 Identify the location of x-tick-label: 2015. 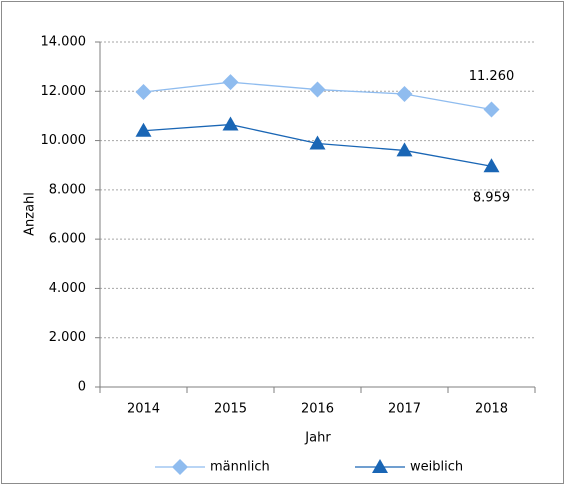
(230, 409).